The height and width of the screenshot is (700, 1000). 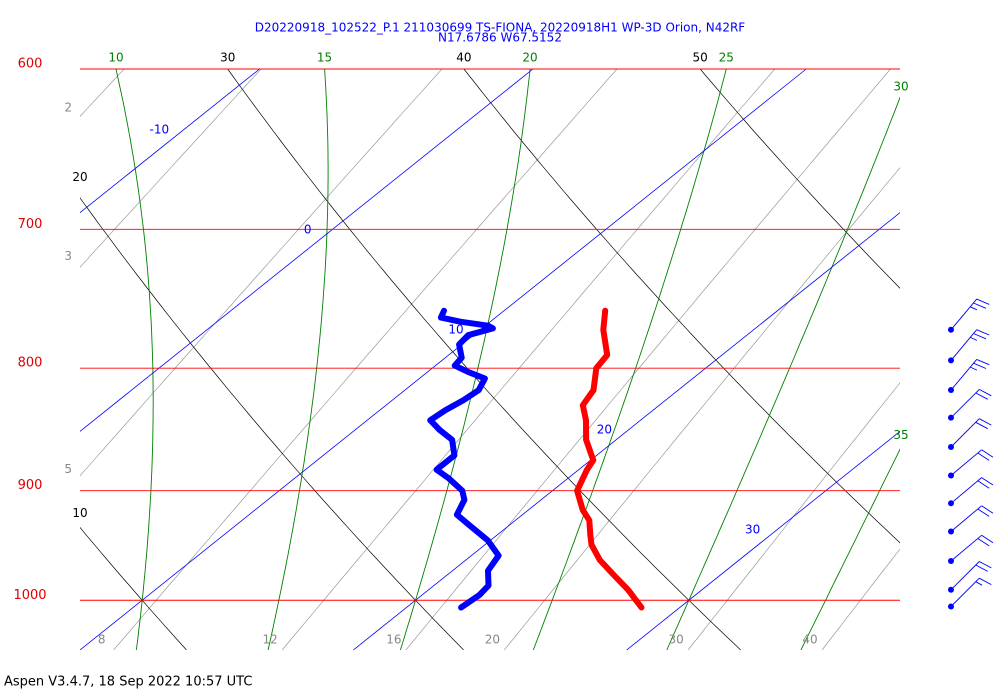 What do you see at coordinates (393, 640) in the screenshot?
I see `mixing-ratio-label: 16` at bounding box center [393, 640].